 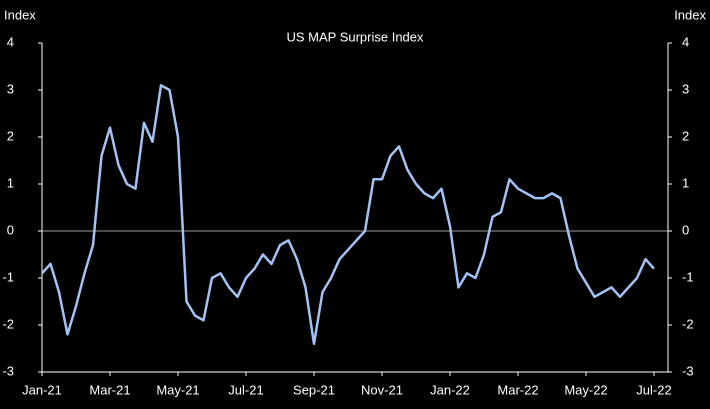 What do you see at coordinates (314, 389) in the screenshot?
I see `x-tick-label: Sep-21` at bounding box center [314, 389].